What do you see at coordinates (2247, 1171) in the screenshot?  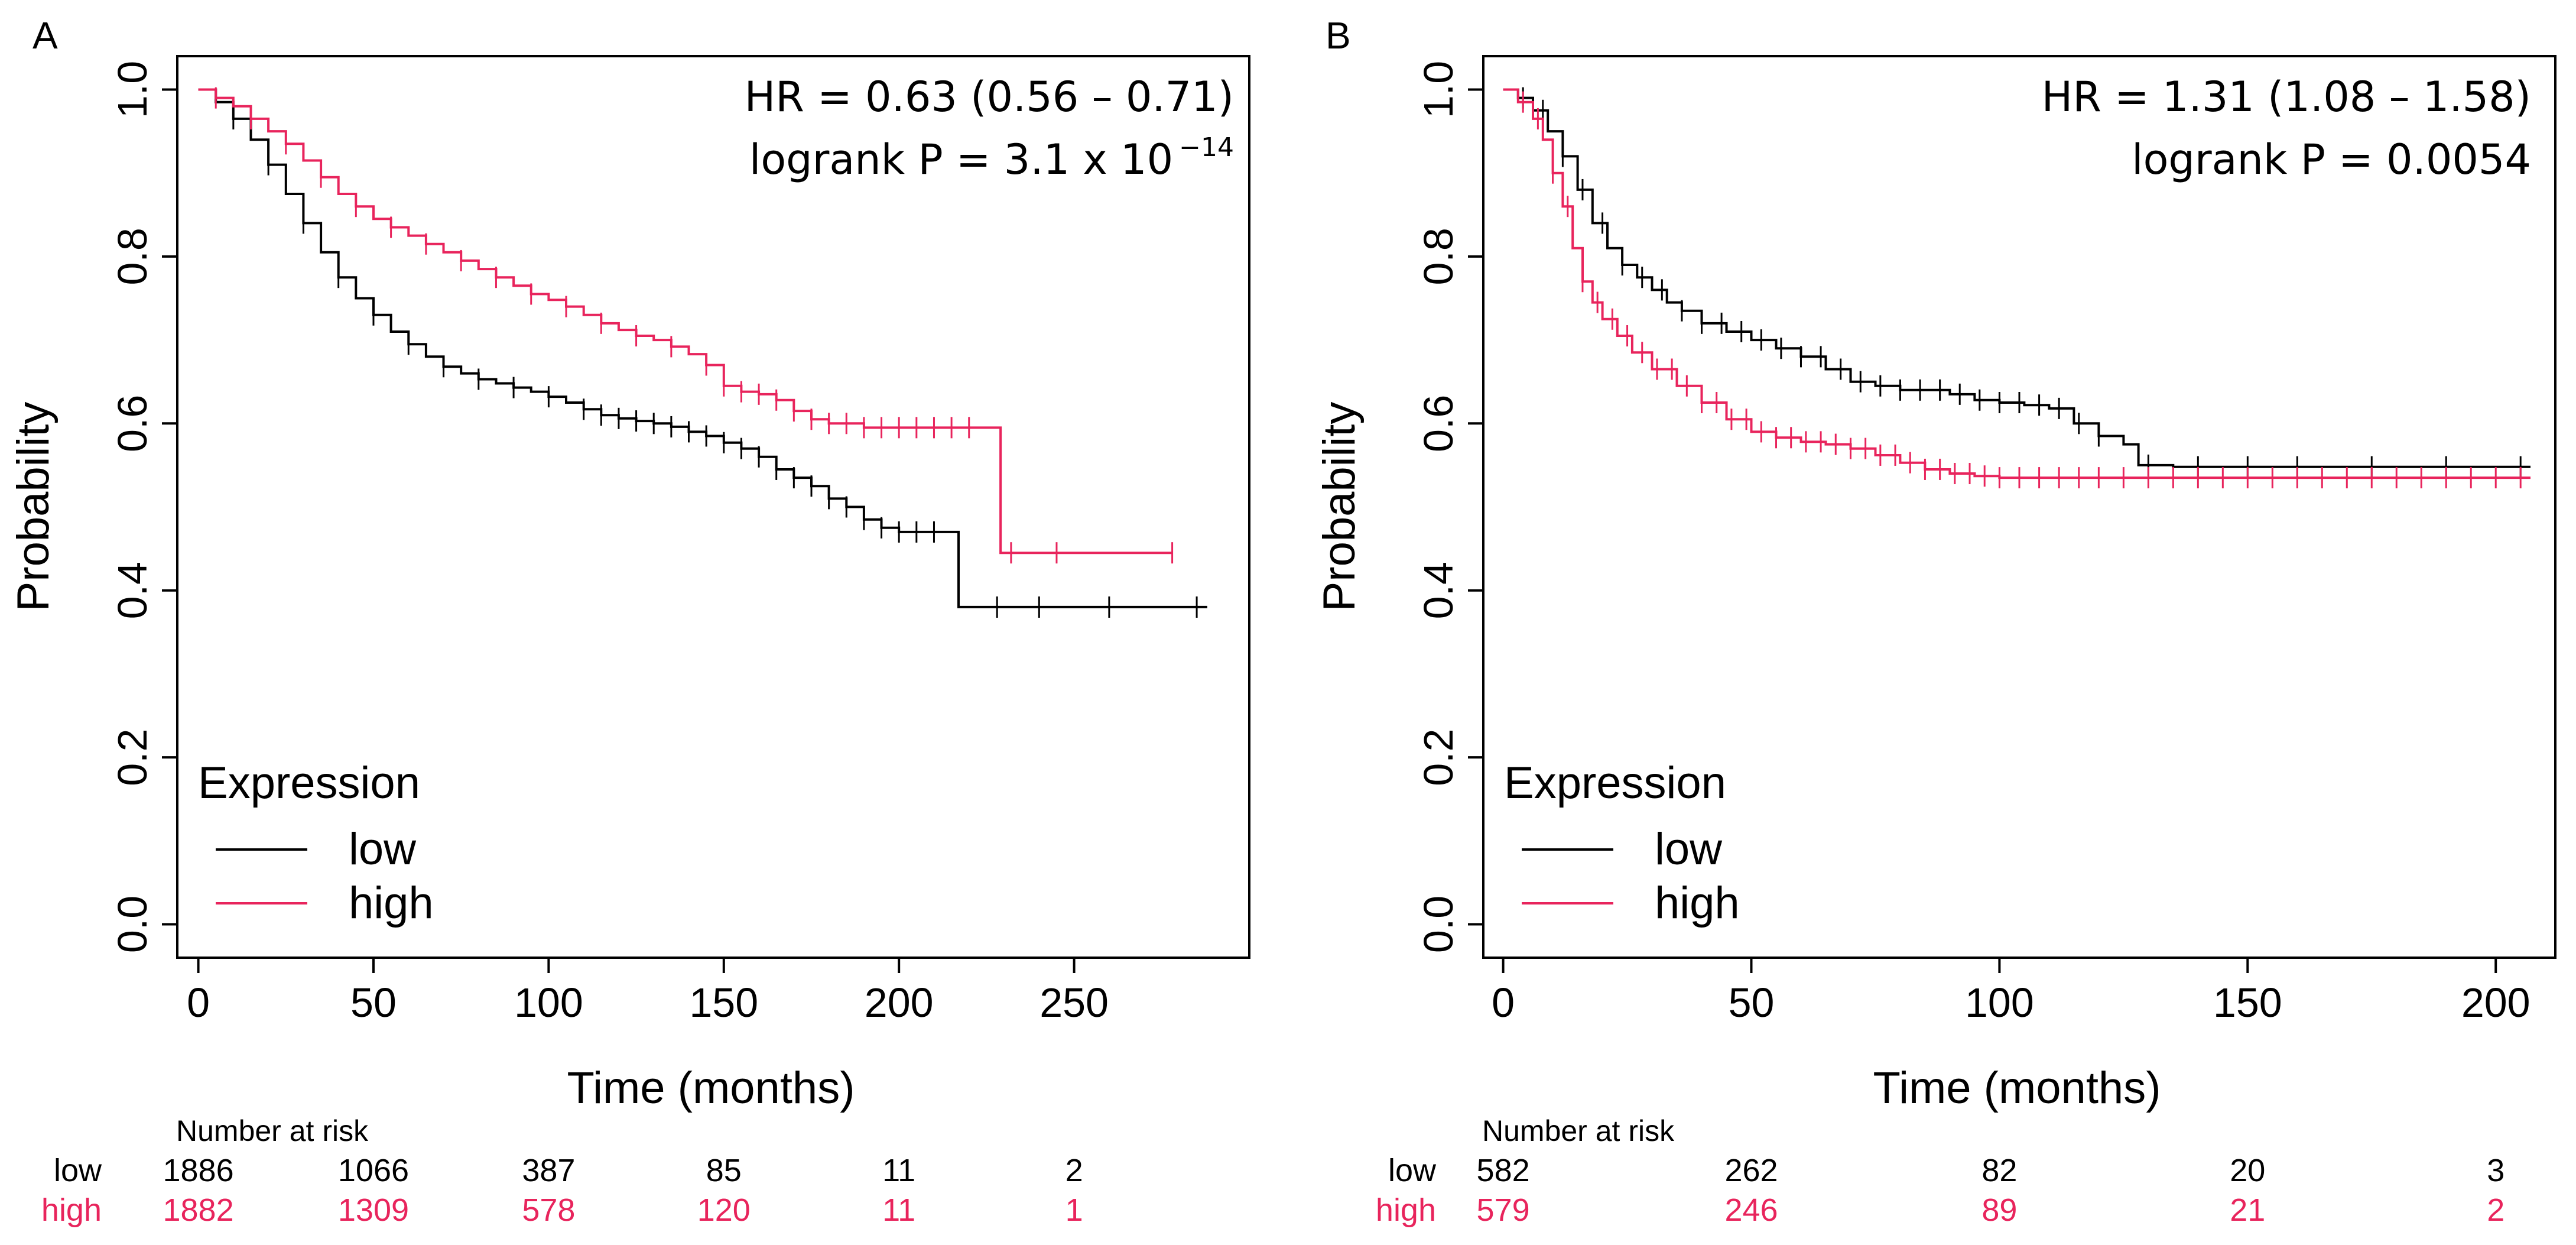 I see `risk-value-low: 20` at bounding box center [2247, 1171].